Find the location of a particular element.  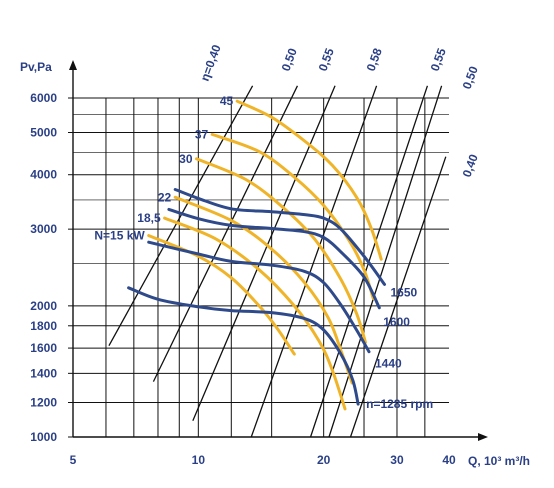

y-axis-arrow is located at coordinates (73, 65).